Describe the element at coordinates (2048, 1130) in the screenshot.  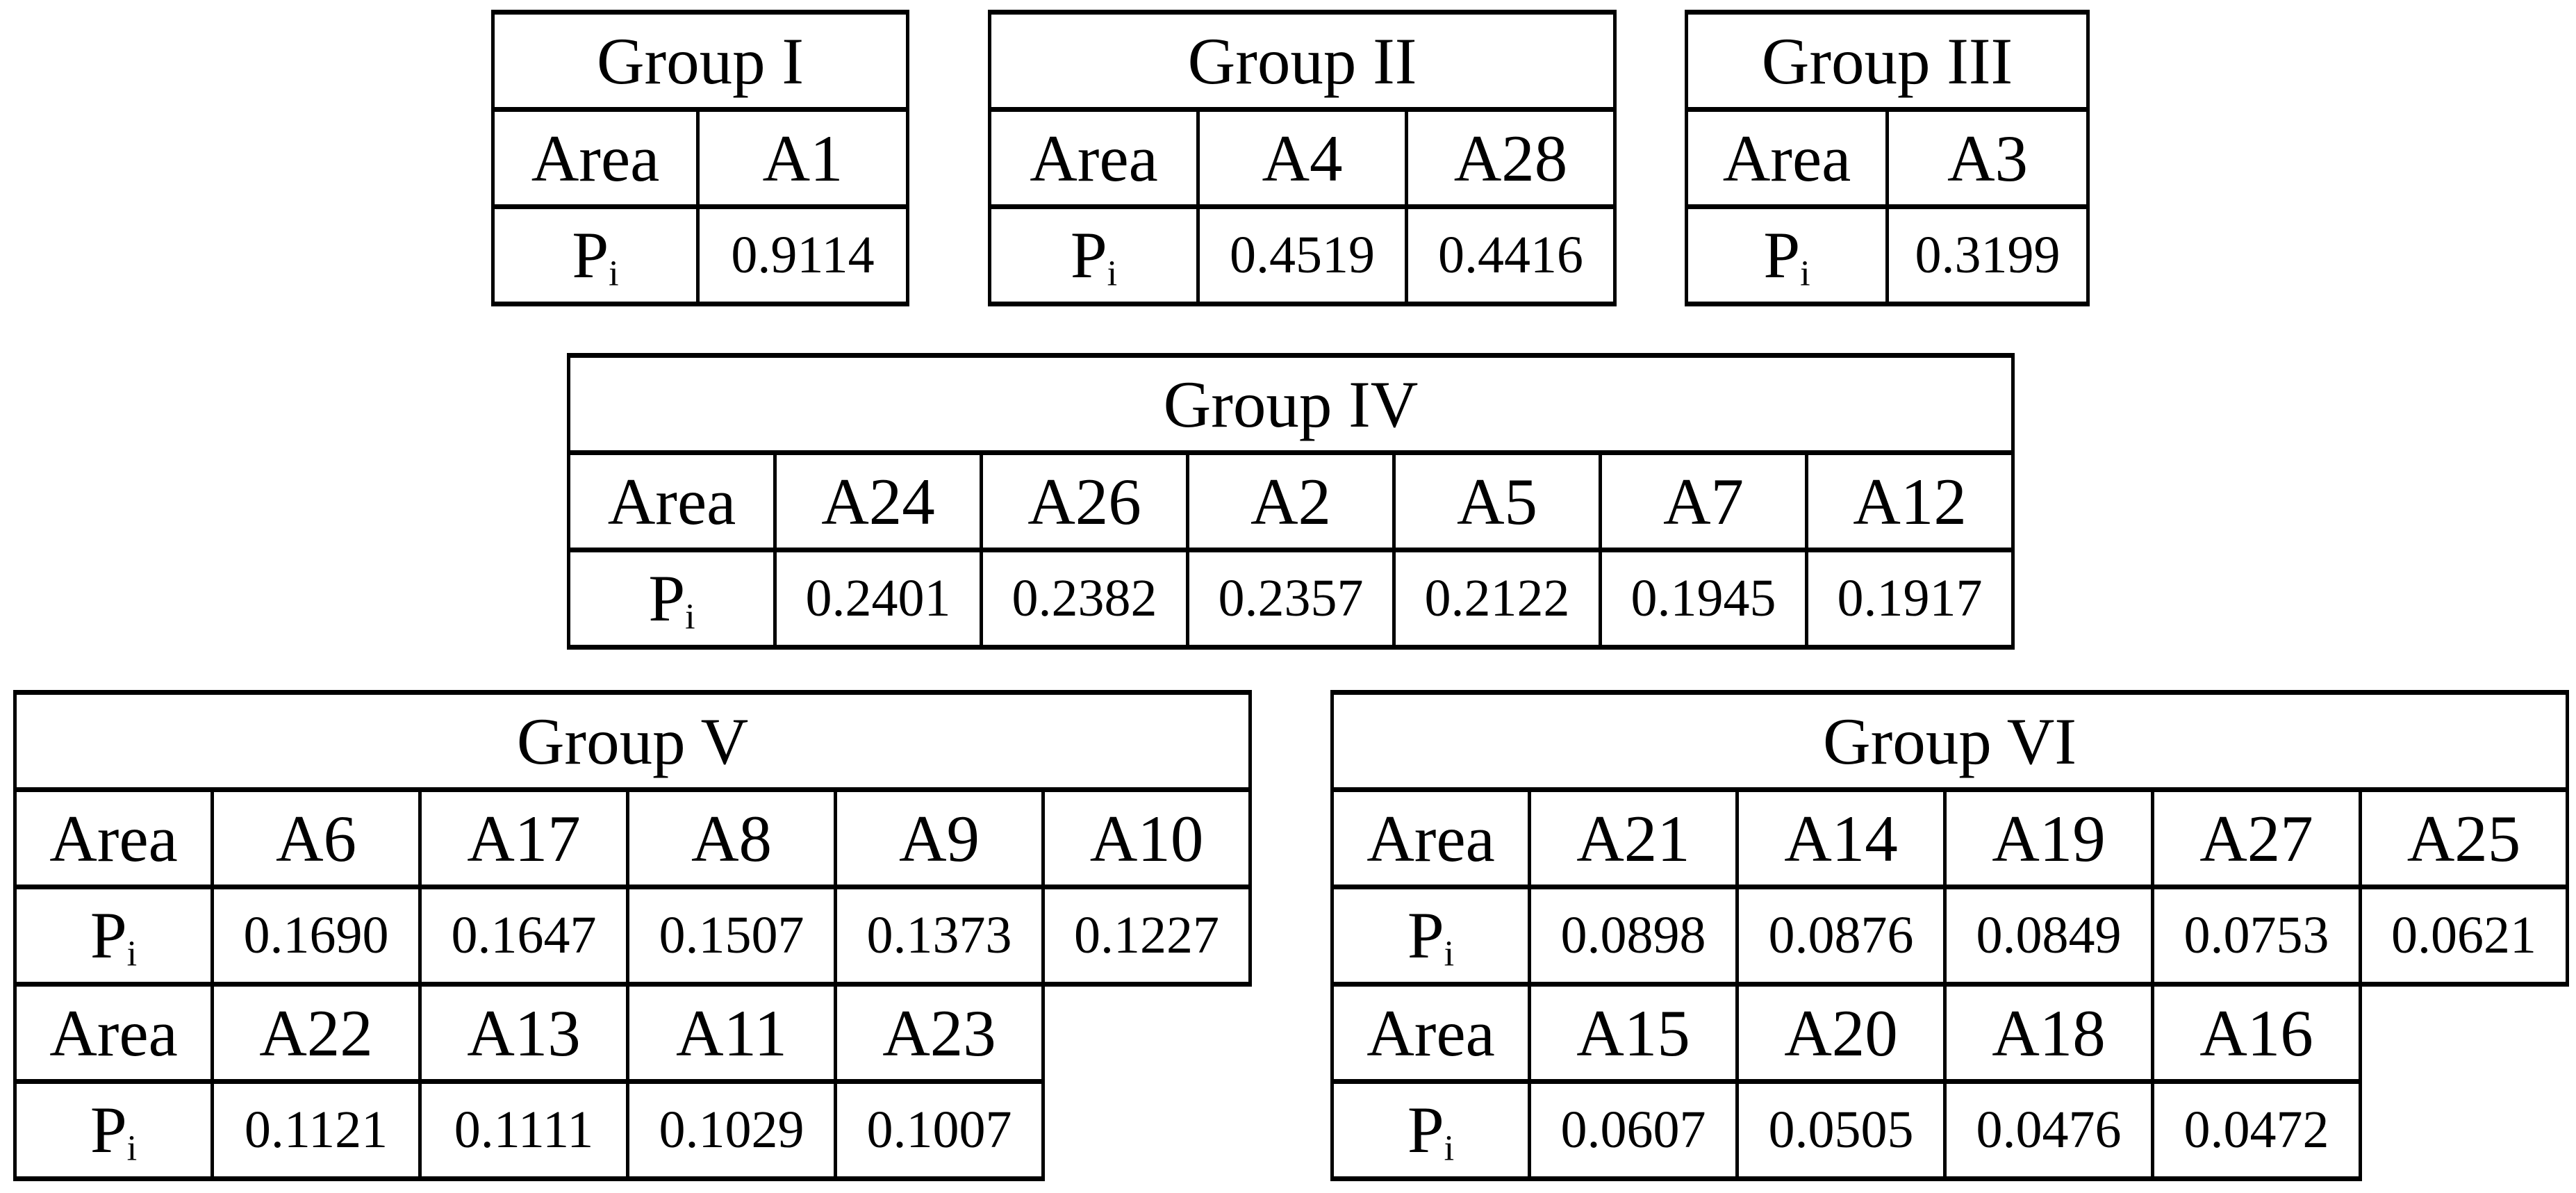
I see `pi-value-cell: 0.0476` at that location.